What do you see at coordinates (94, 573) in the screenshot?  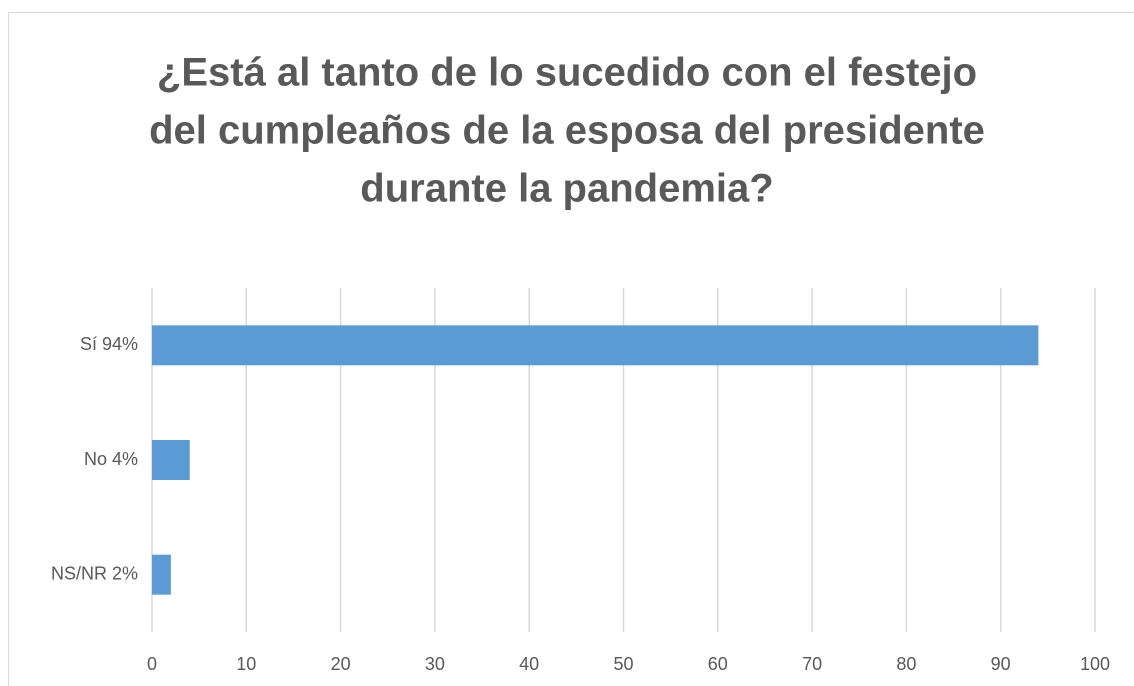 I see `y-tick-label: NS/NR 2%` at bounding box center [94, 573].